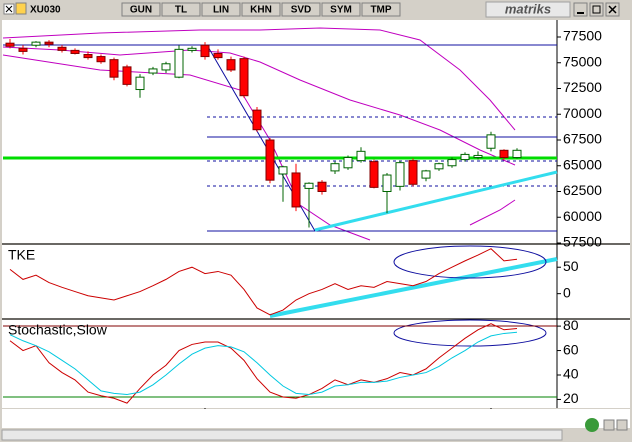 The image size is (632, 442). What do you see at coordinates (58, 330) in the screenshot?
I see `panel-title: Stochastic,Slow` at bounding box center [58, 330].